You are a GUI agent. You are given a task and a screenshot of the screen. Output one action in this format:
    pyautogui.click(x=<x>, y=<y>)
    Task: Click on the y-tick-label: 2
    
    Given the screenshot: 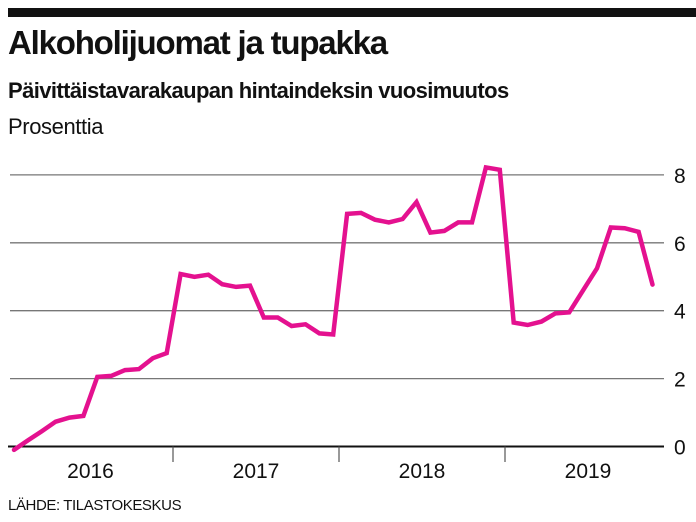 What is the action you would take?
    pyautogui.click(x=680, y=380)
    